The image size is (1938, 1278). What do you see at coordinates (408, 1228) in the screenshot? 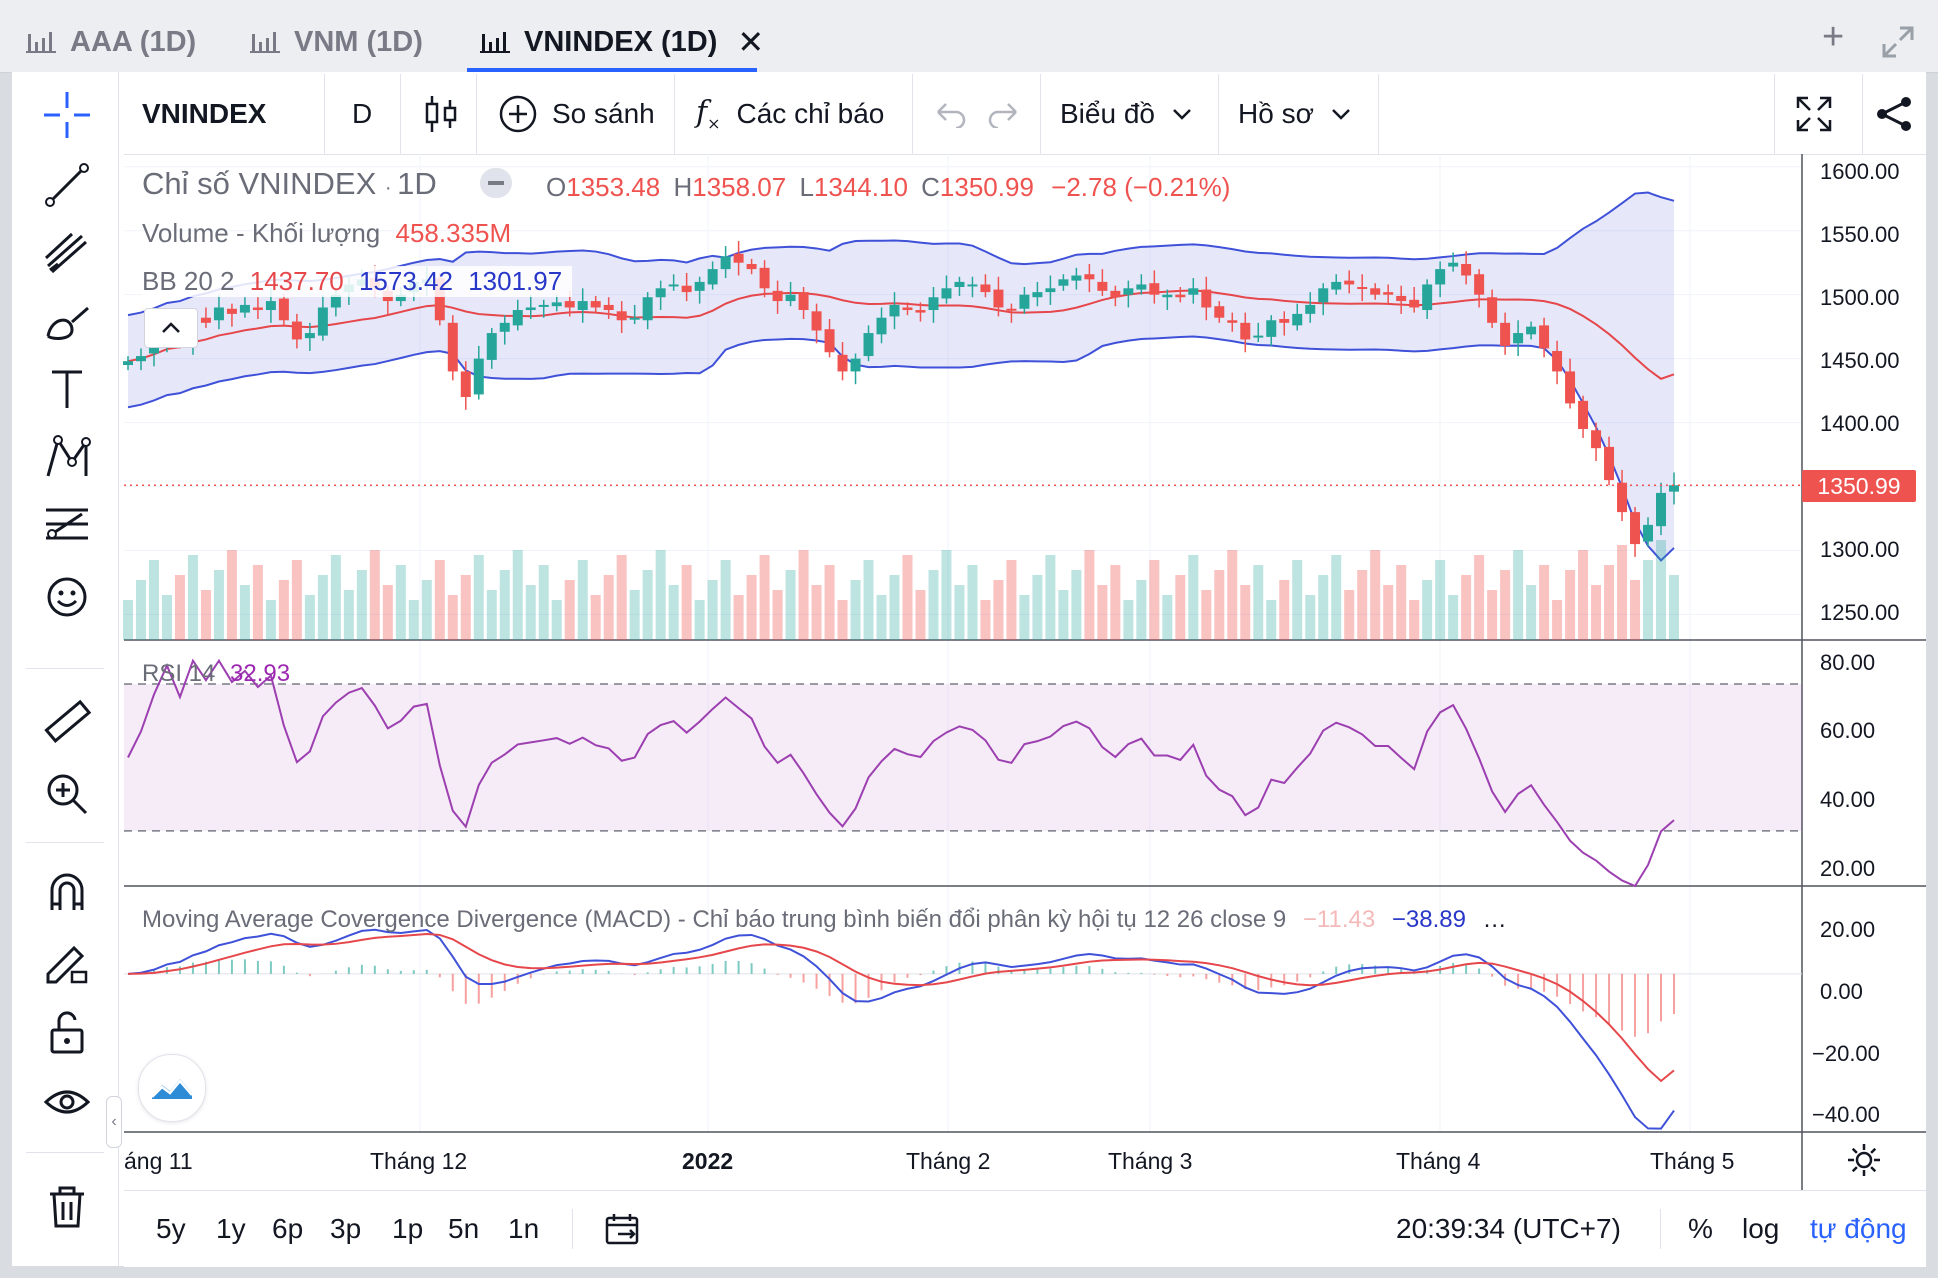
I see `range-1p: 1p` at bounding box center [408, 1228].